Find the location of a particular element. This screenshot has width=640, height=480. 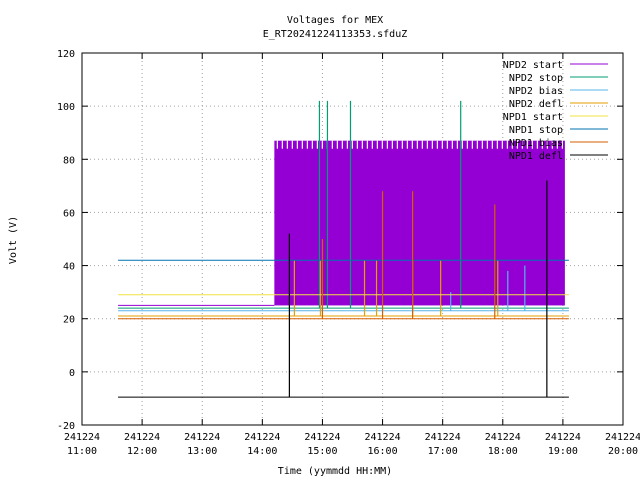

chart-subtitle: E_RT20241224113353.sfduZ is located at coordinates (335, 34).